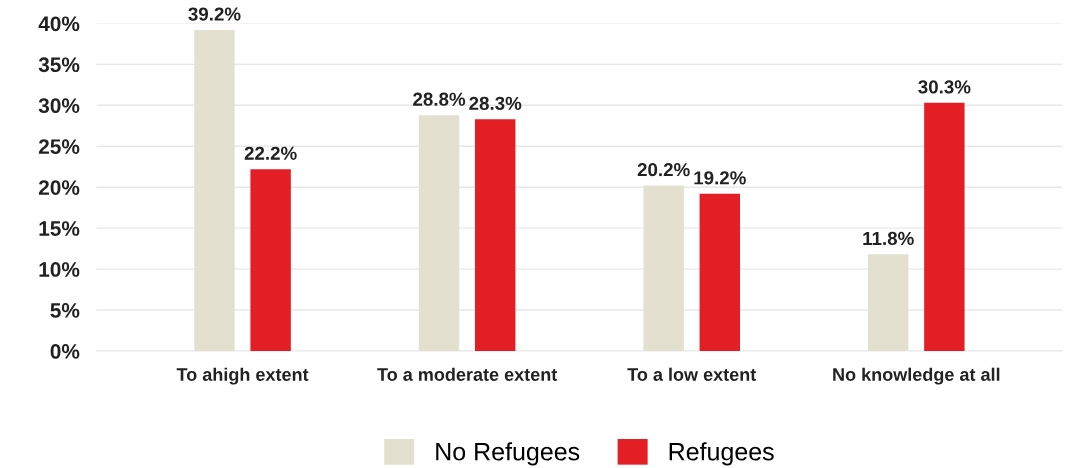  What do you see at coordinates (663, 170) in the screenshot?
I see `data-label: 20.2%` at bounding box center [663, 170].